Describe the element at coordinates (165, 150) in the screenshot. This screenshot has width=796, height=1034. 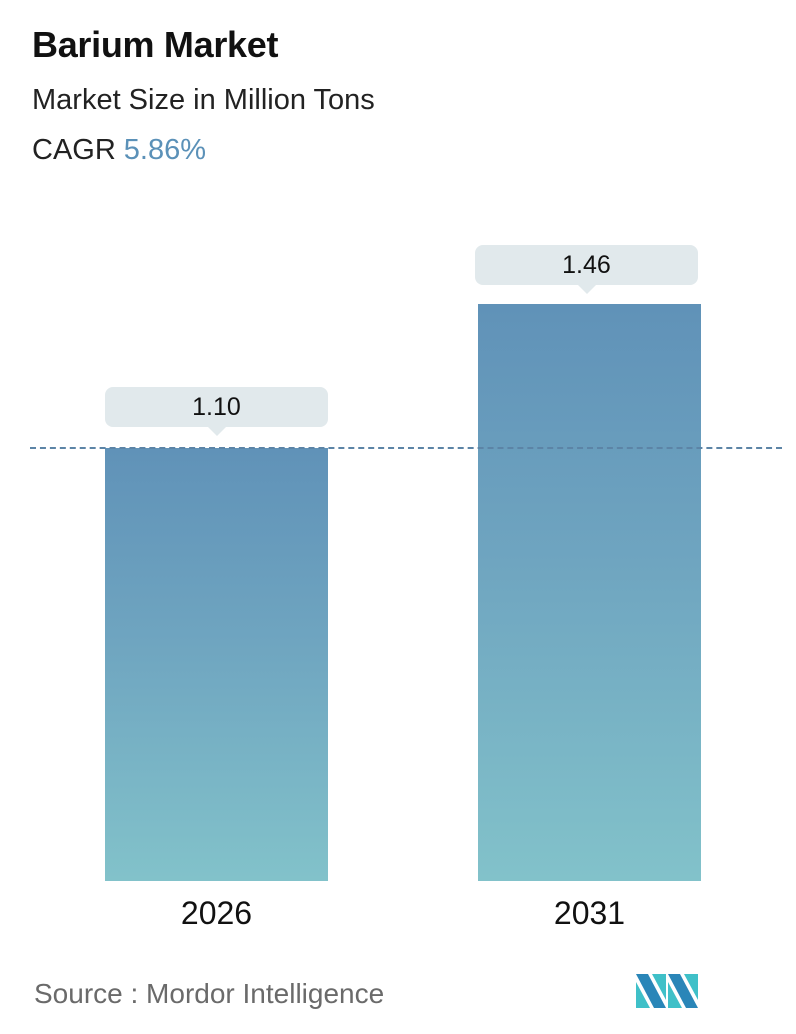
I see `cagr-value: 5.86%` at that location.